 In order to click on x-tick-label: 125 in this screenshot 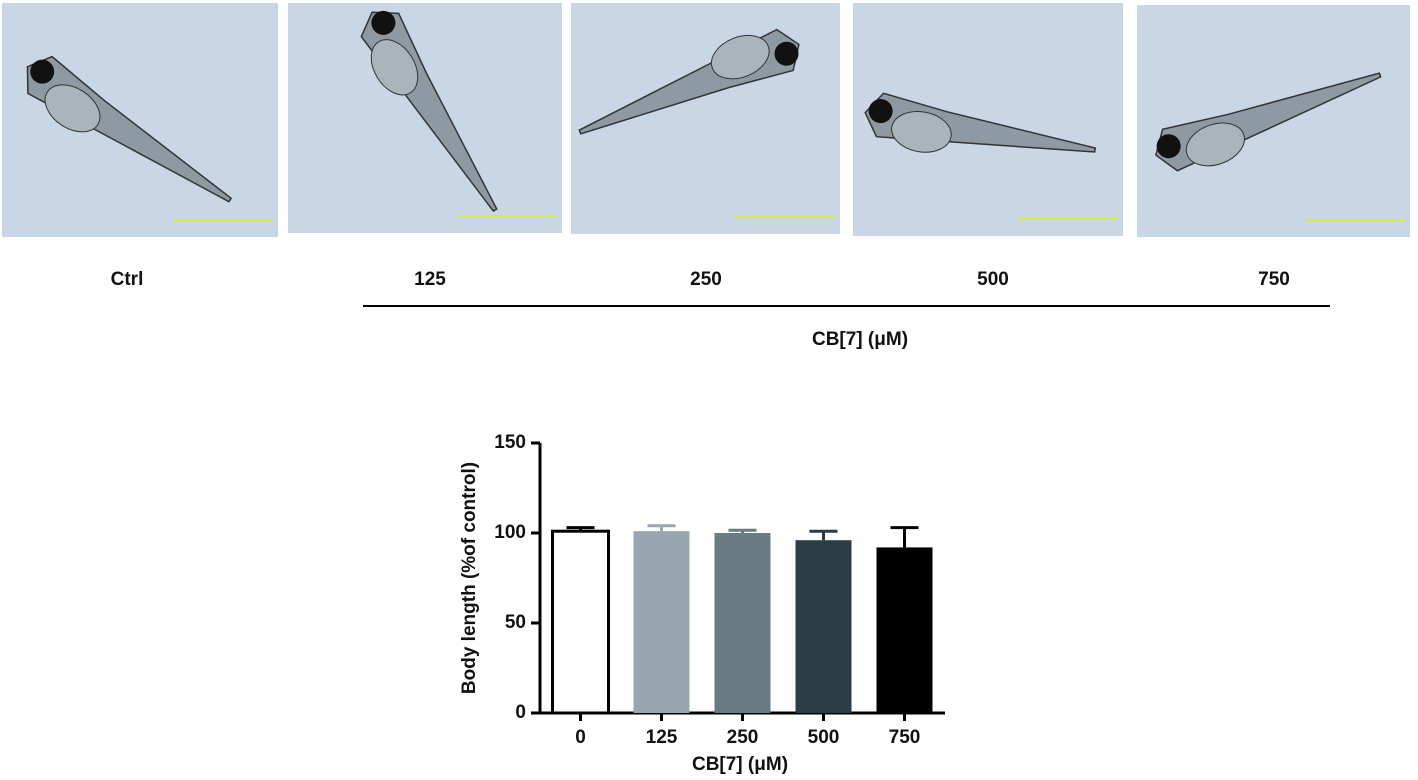, I will do `click(662, 737)`.